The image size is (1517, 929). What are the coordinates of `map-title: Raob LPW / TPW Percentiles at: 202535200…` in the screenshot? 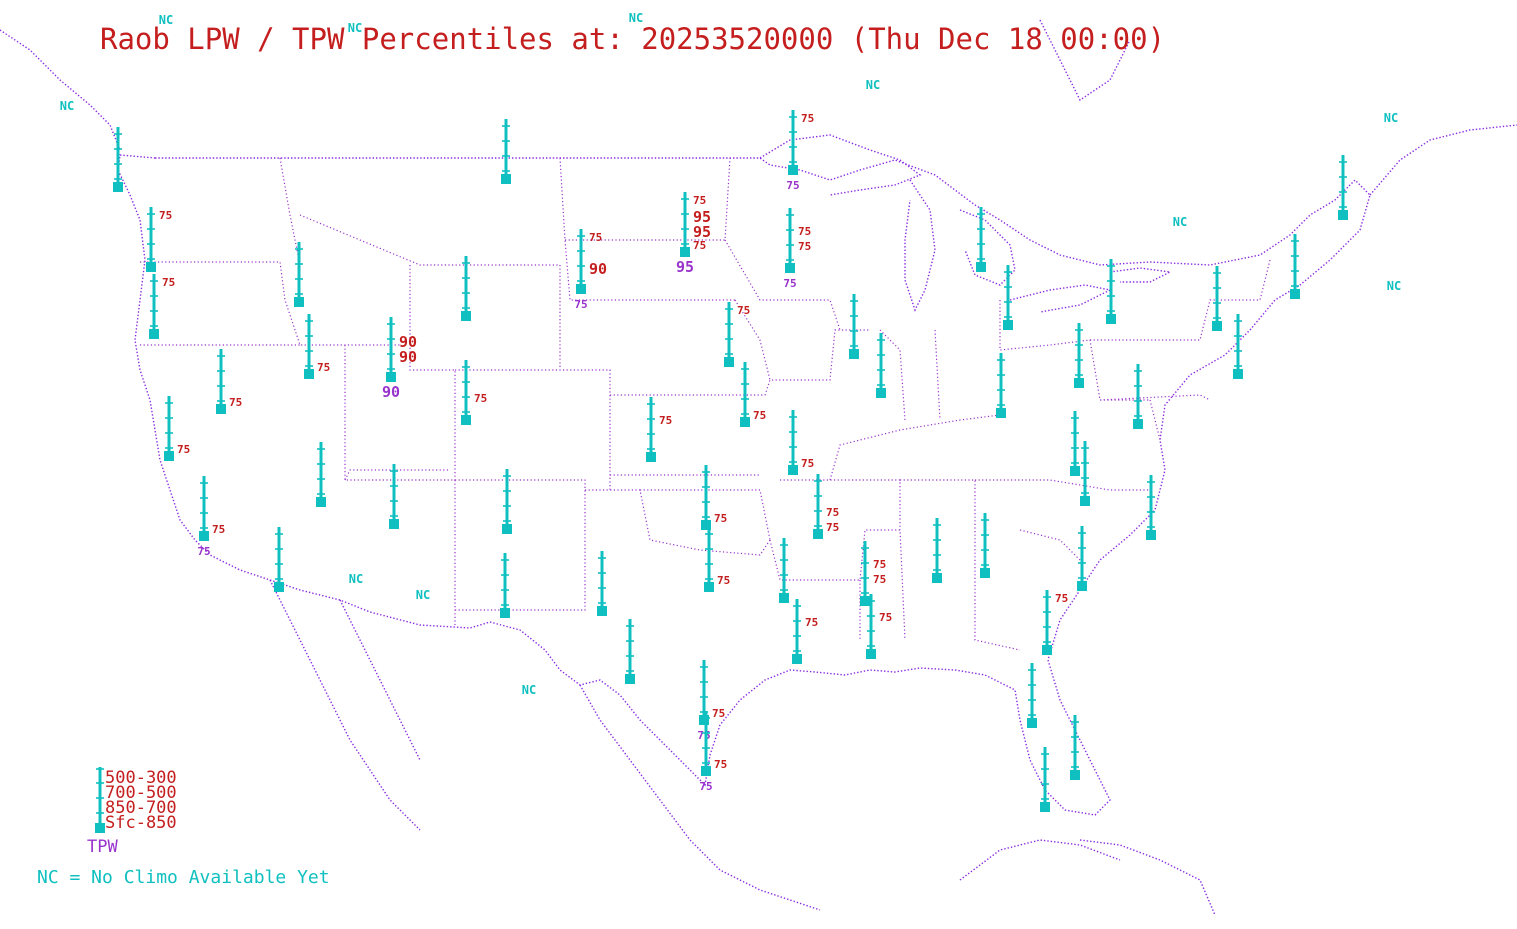 It's located at (632, 39).